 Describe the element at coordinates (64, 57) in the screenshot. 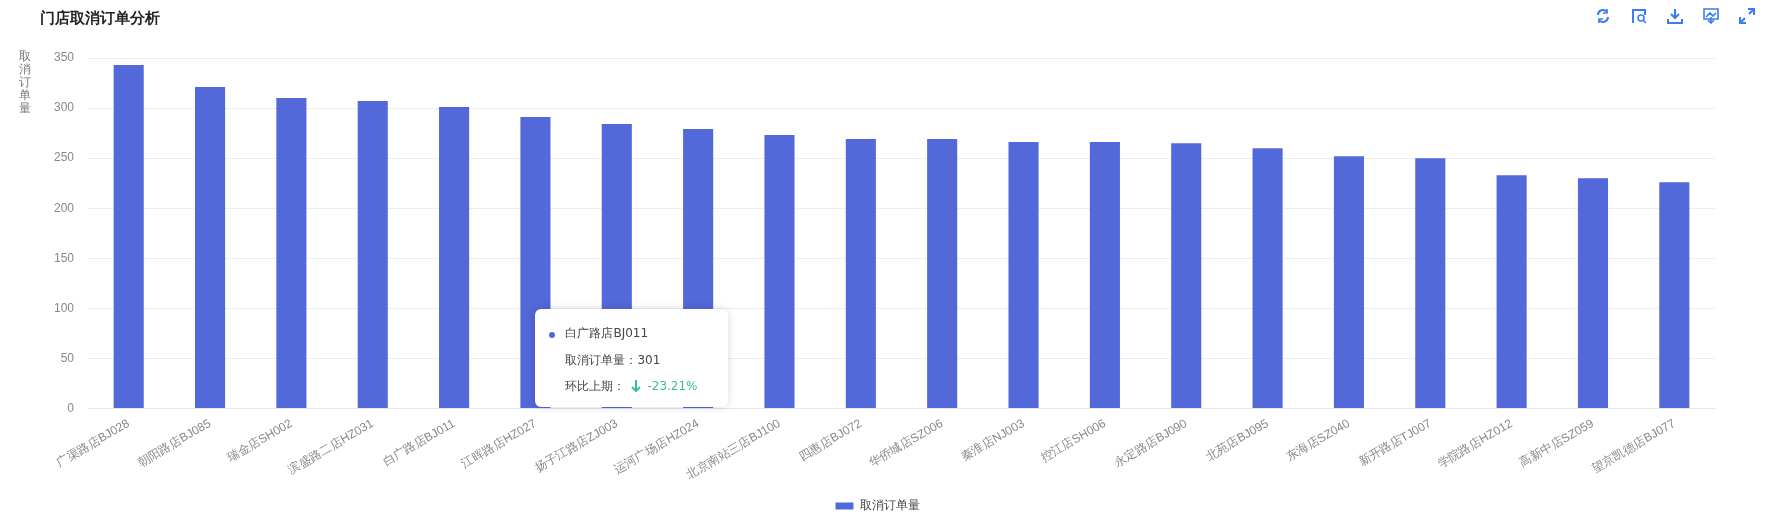

I see `y-tick-label: 350` at that location.